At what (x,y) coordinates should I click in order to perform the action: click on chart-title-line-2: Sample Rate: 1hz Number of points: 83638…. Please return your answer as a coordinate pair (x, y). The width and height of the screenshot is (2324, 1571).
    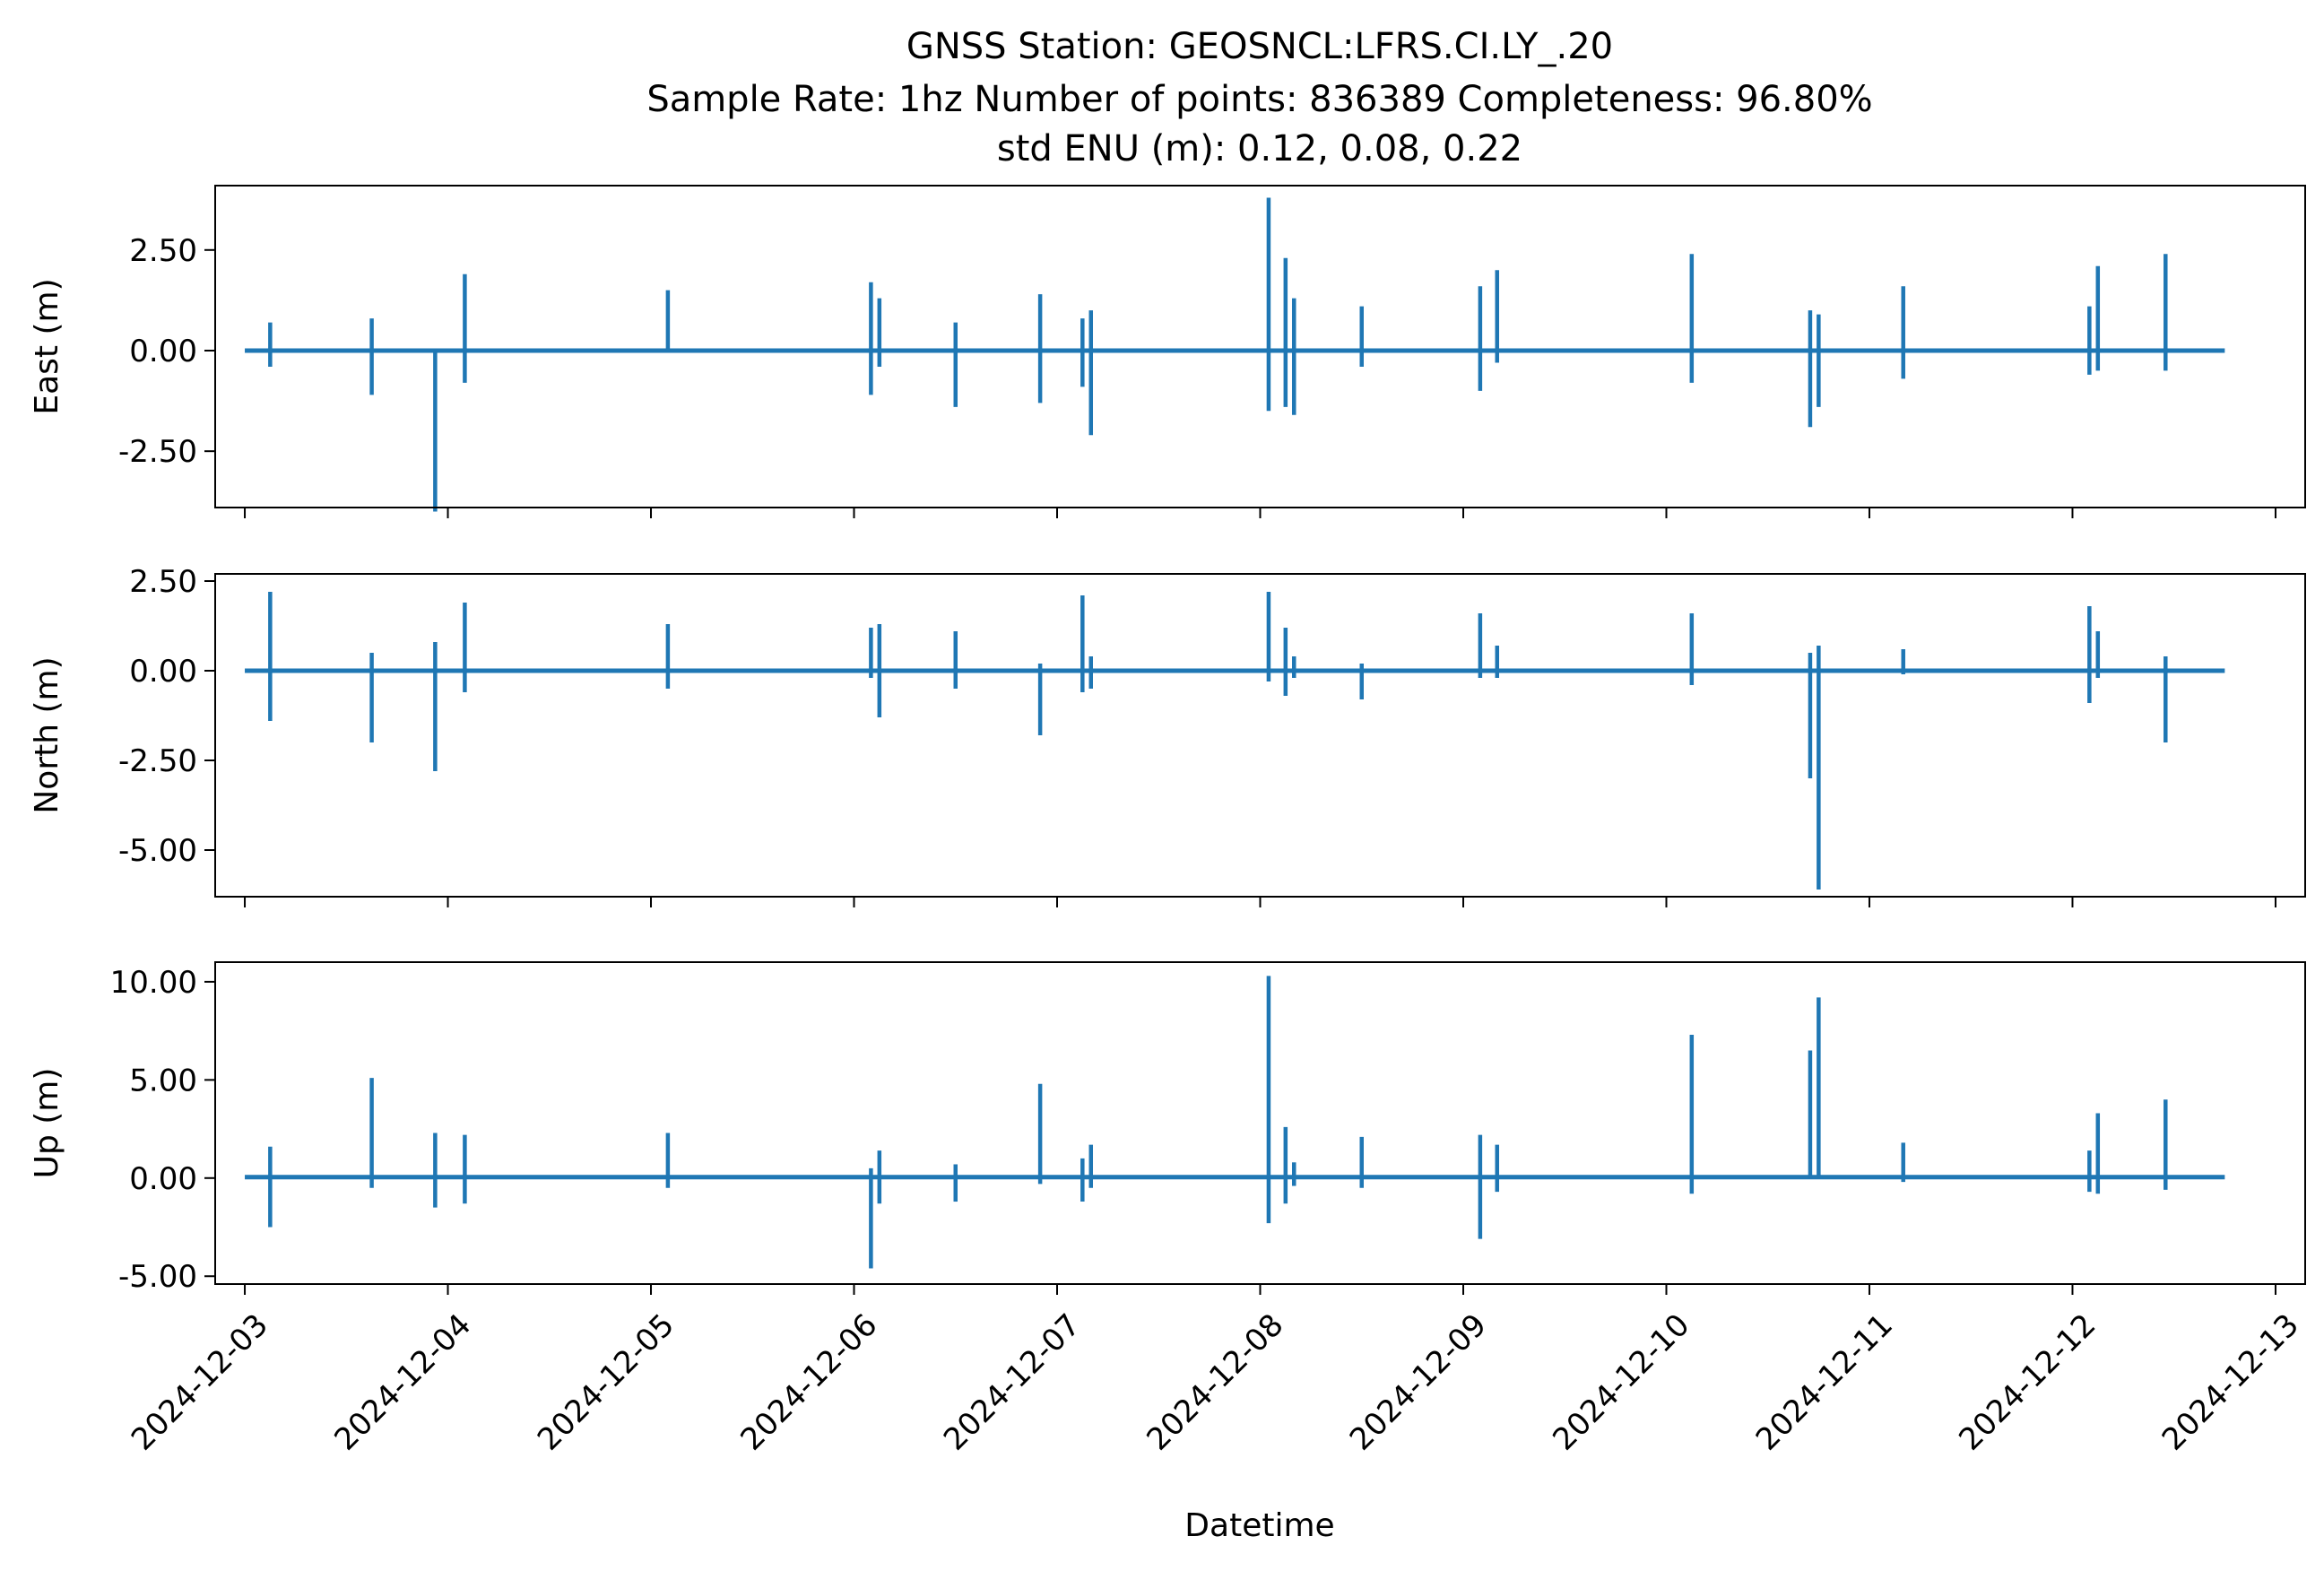
    Looking at the image, I should click on (1259, 99).